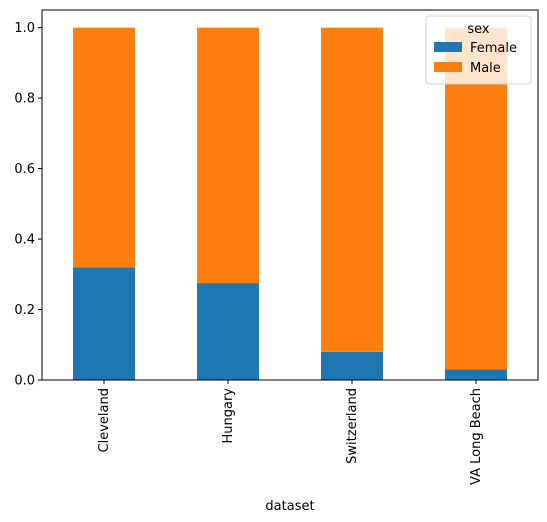  What do you see at coordinates (478, 29) in the screenshot?
I see `legend-title: sex` at bounding box center [478, 29].